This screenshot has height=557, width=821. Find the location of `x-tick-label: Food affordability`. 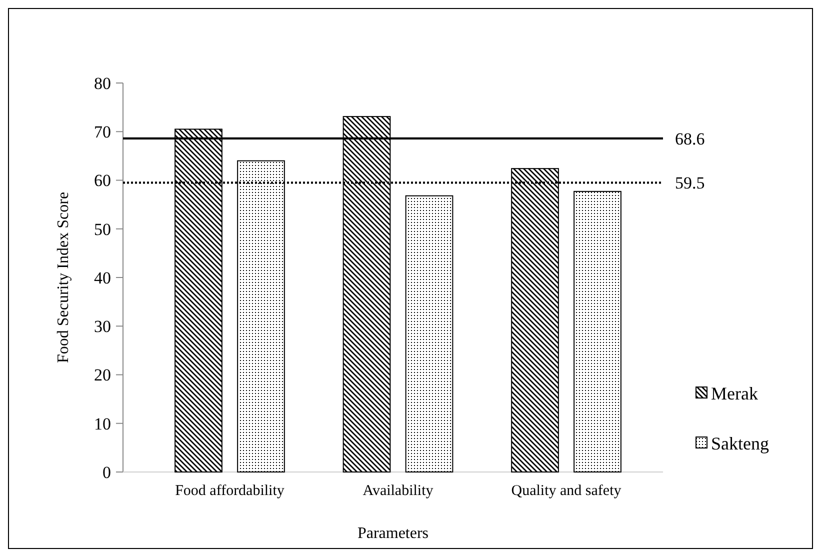

x-tick-label: Food affordability is located at coordinates (230, 491).